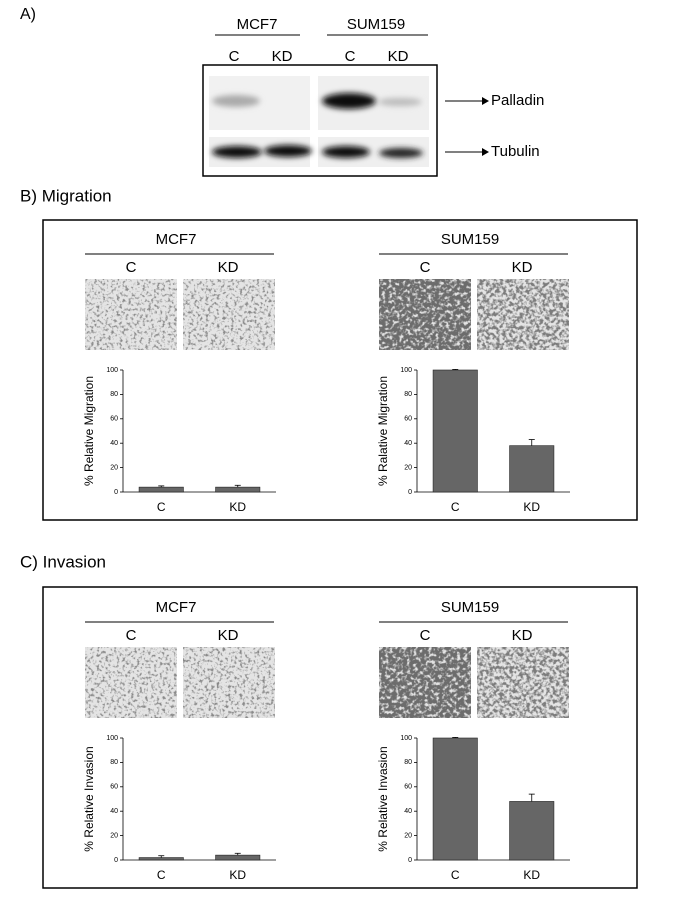 The image size is (682, 902). Describe the element at coordinates (383, 431) in the screenshot. I see `y-axis-label: % Ralative Migration` at that location.